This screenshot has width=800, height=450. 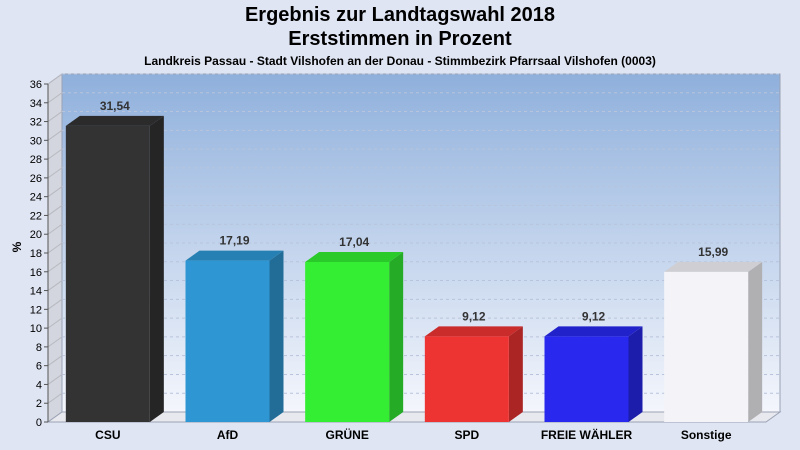 What do you see at coordinates (706, 346) in the screenshot?
I see `bar-sonstige` at bounding box center [706, 346].